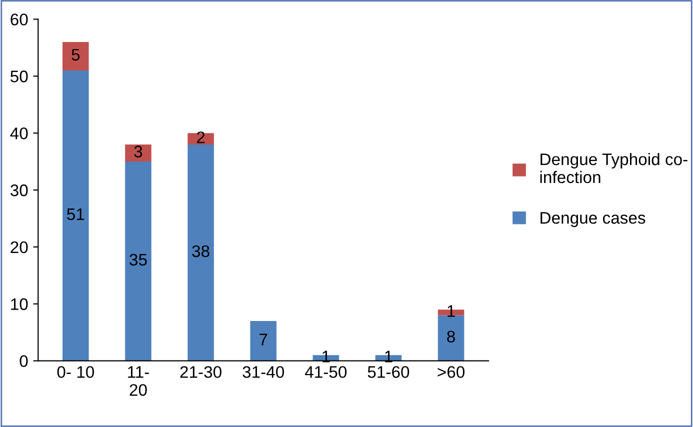 The image size is (693, 427). Describe the element at coordinates (325, 372) in the screenshot. I see `x-tick-label: 41-50` at that location.